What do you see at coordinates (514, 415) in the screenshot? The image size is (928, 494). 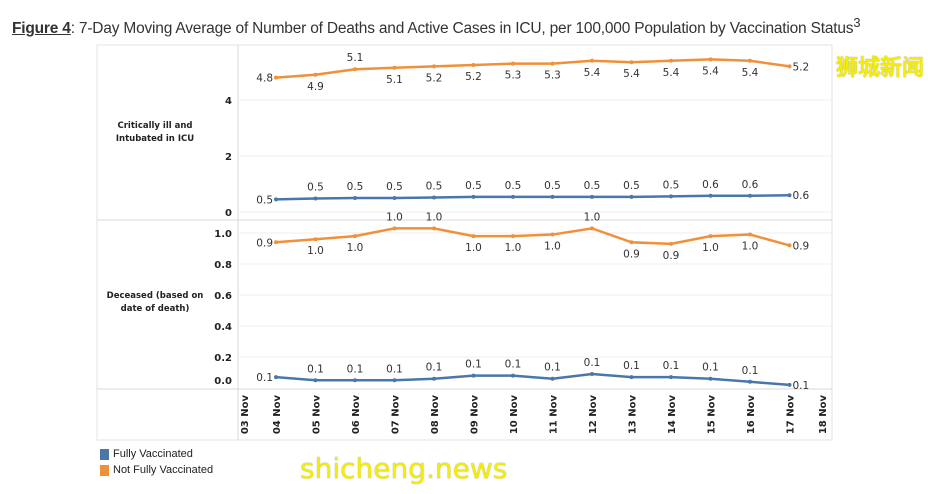 I see `x-tick-label: 10 Nov` at bounding box center [514, 415].